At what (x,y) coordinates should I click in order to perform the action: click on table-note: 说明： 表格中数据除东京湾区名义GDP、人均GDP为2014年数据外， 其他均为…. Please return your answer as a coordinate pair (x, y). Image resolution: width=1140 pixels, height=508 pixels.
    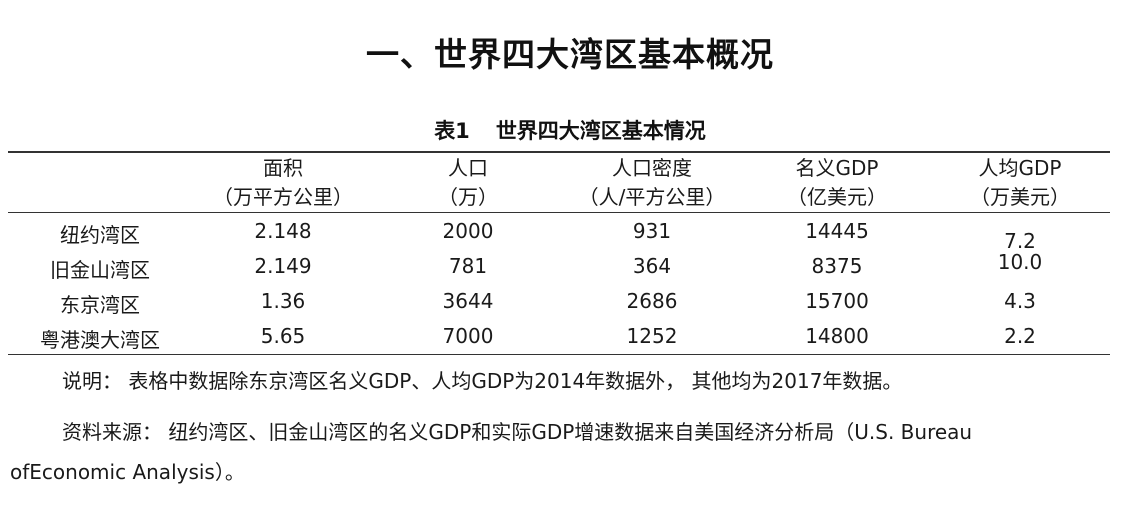
    Looking at the image, I should click on (482, 381).